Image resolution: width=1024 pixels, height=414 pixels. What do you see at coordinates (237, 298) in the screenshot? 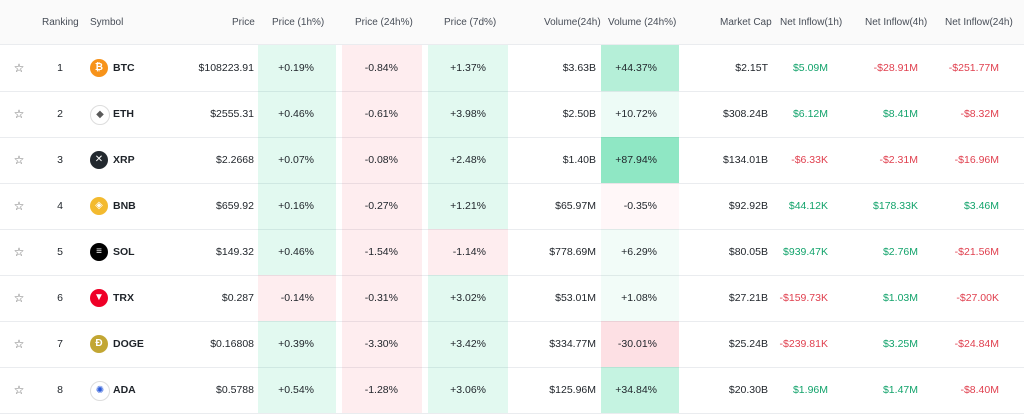
I see `price-value: $0.287` at bounding box center [237, 298].